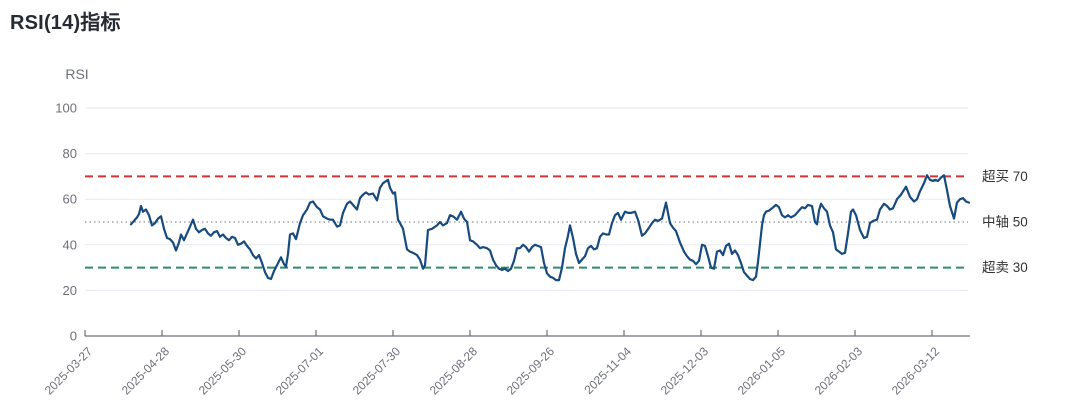 Image resolution: width=1080 pixels, height=412 pixels. I want to click on midline-label: 中轴 50, so click(1005, 222).